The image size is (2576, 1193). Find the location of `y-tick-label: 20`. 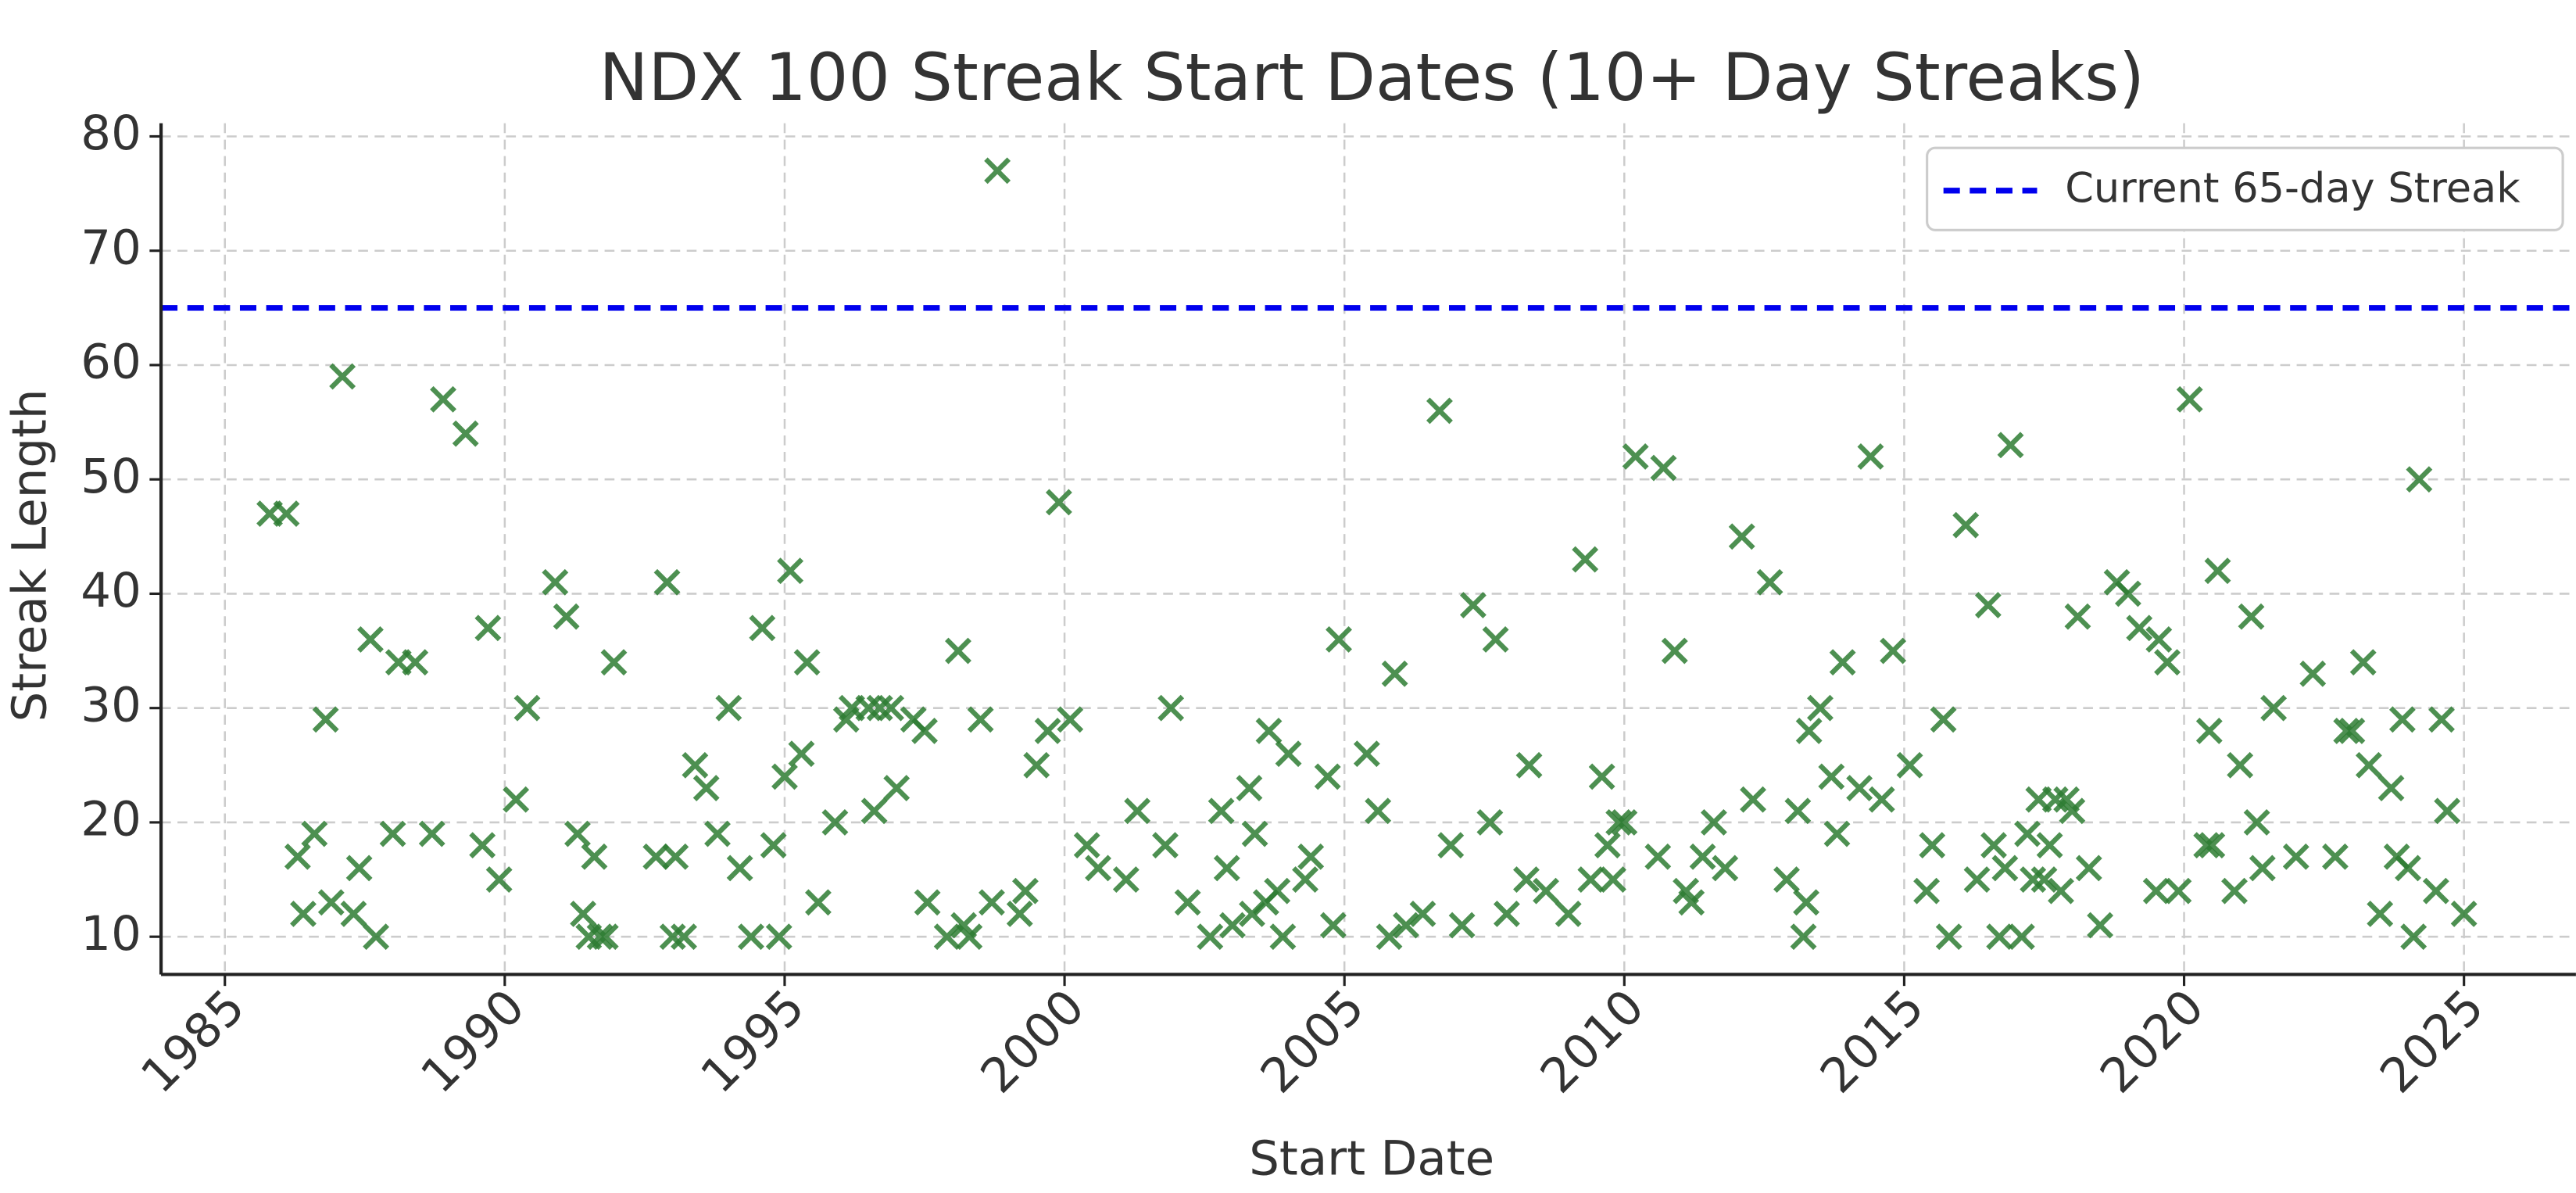

y-tick-label: 20 is located at coordinates (110, 819).